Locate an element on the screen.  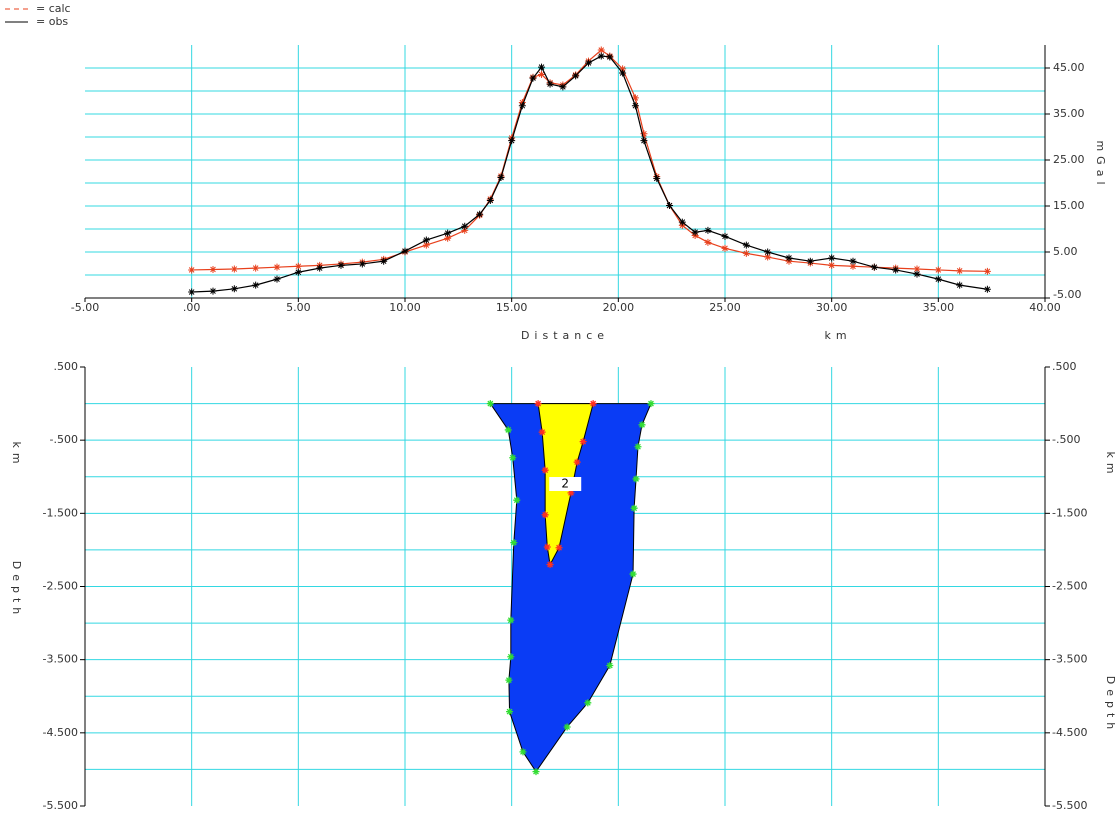
y-tick-label: -5.00 is located at coordinates (1067, 294).